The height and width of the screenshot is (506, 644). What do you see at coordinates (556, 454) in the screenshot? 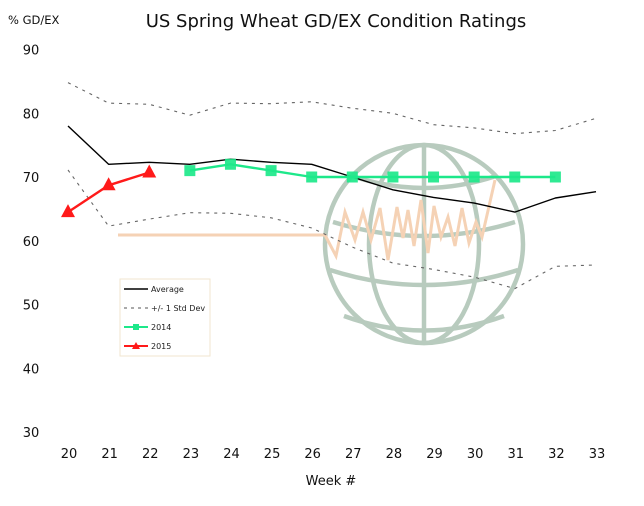
I see `x-tick-label: 32` at bounding box center [556, 454].